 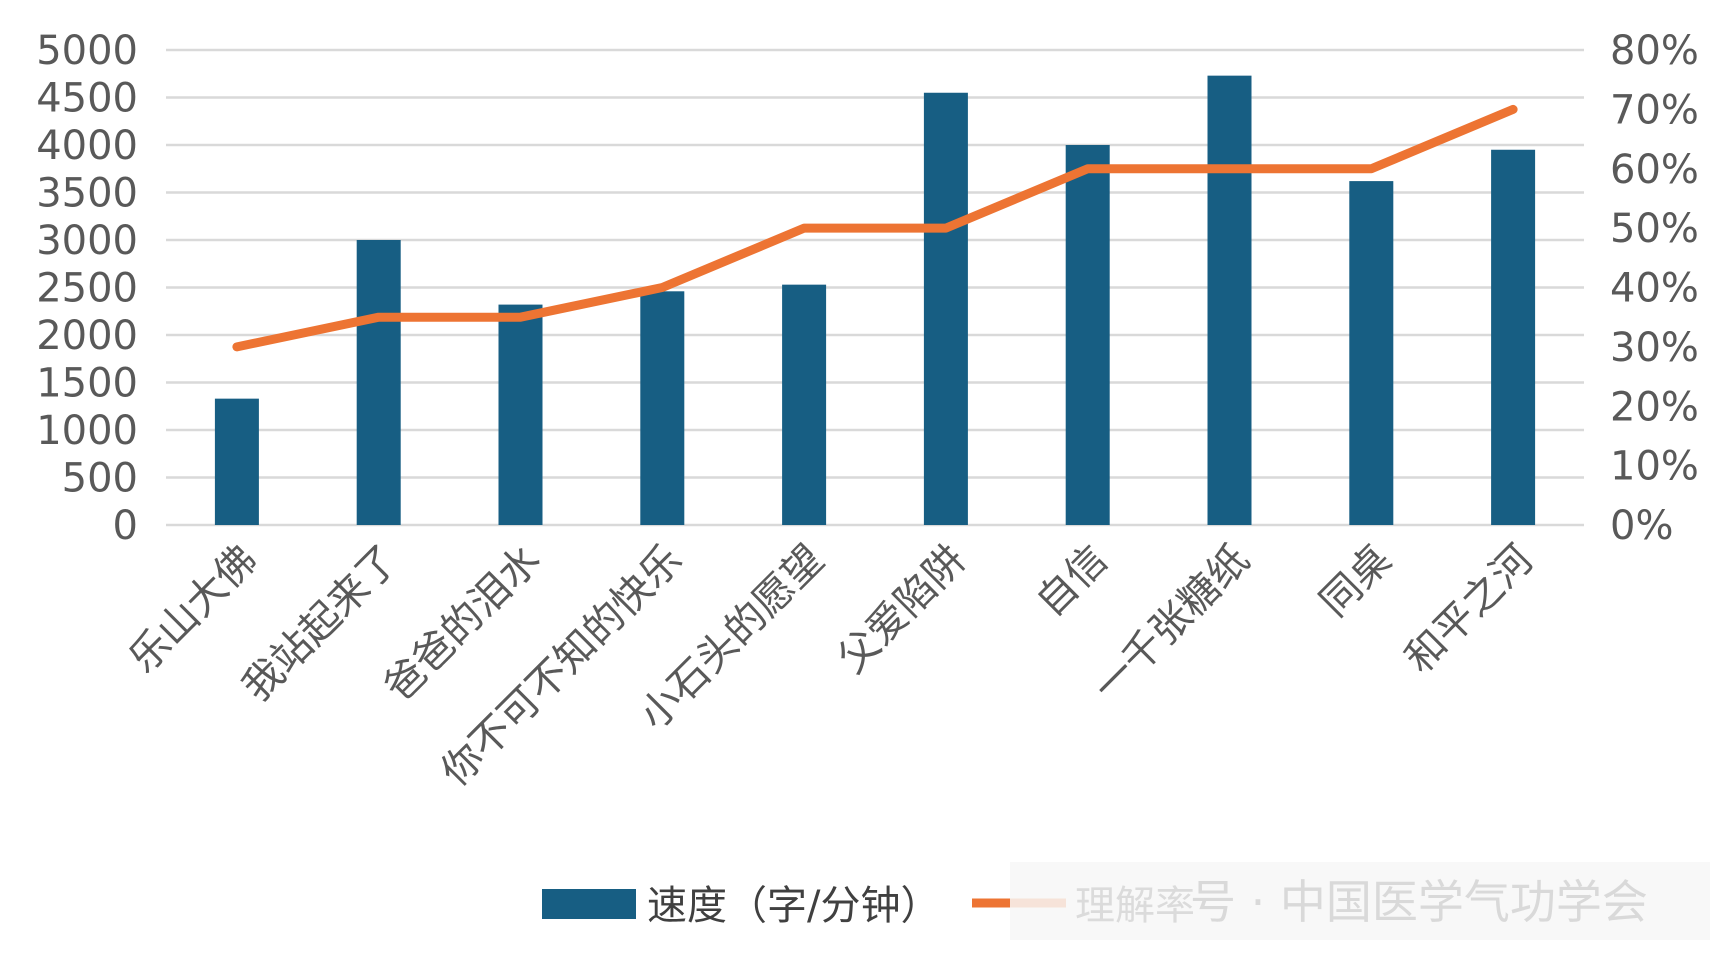 What do you see at coordinates (87, 99) in the screenshot?
I see `left-axis-tick-label: 4500` at bounding box center [87, 99].